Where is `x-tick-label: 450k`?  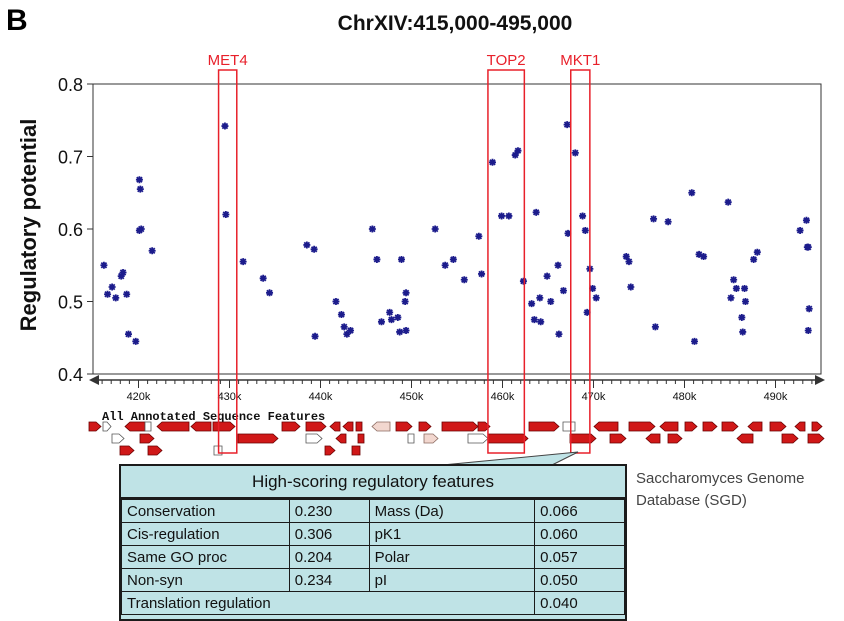 x-tick-label: 450k is located at coordinates (412, 397).